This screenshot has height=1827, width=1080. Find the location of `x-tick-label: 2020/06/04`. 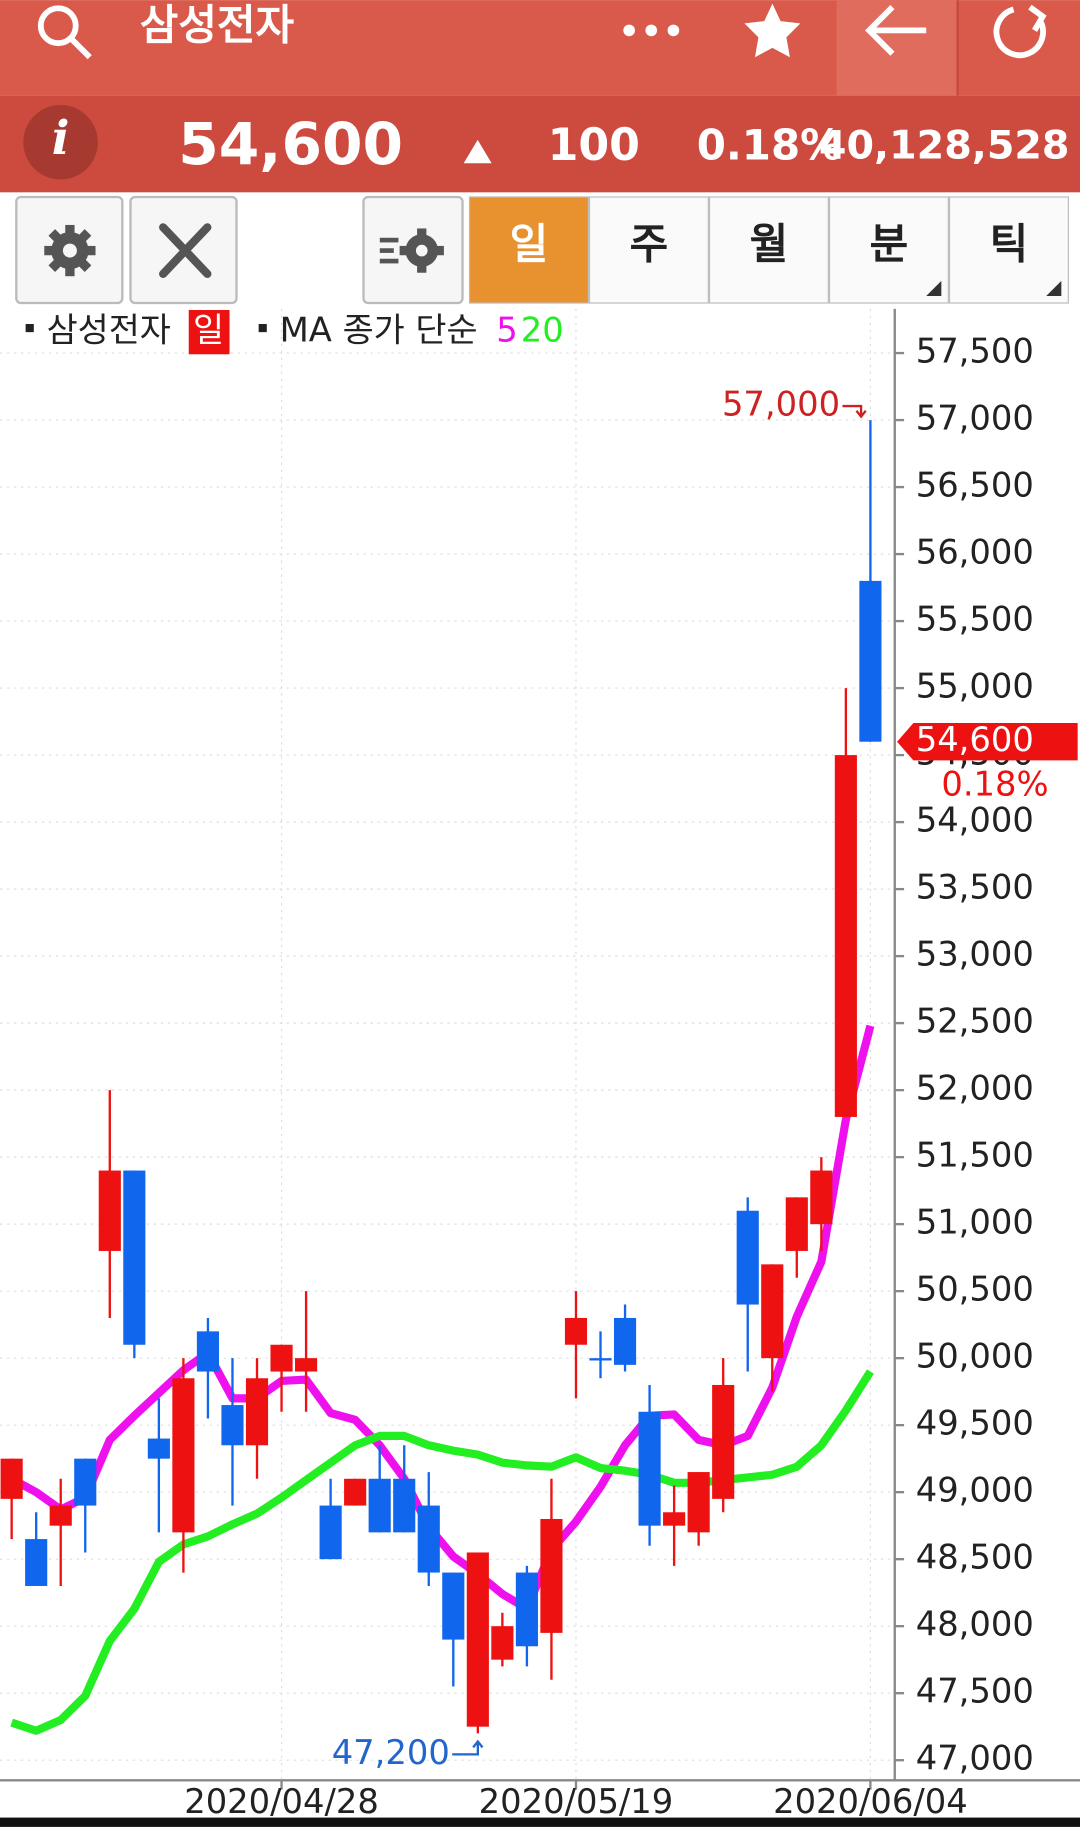

x-tick-label: 2020/06/04 is located at coordinates (870, 1801).